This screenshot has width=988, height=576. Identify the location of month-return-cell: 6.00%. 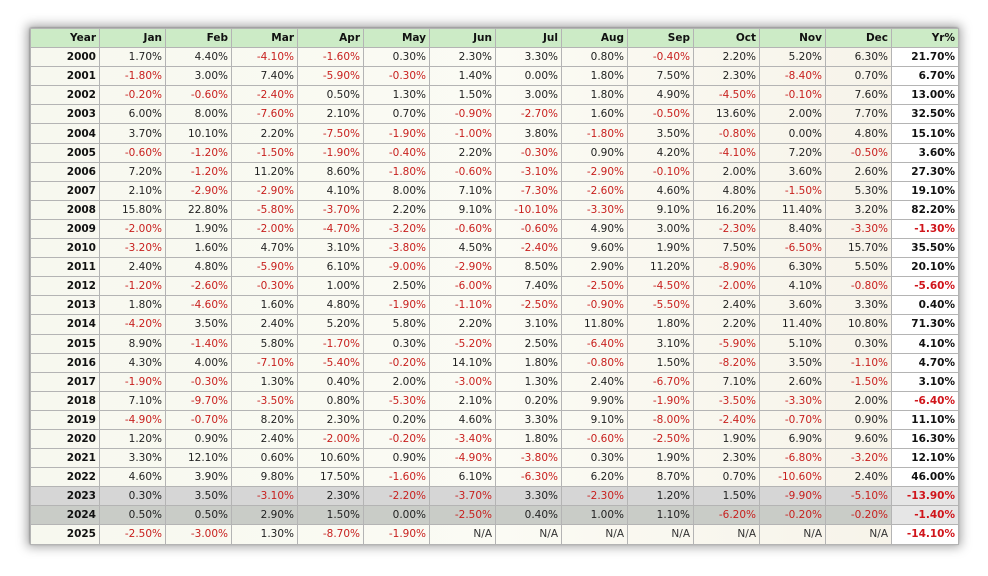
(132, 114).